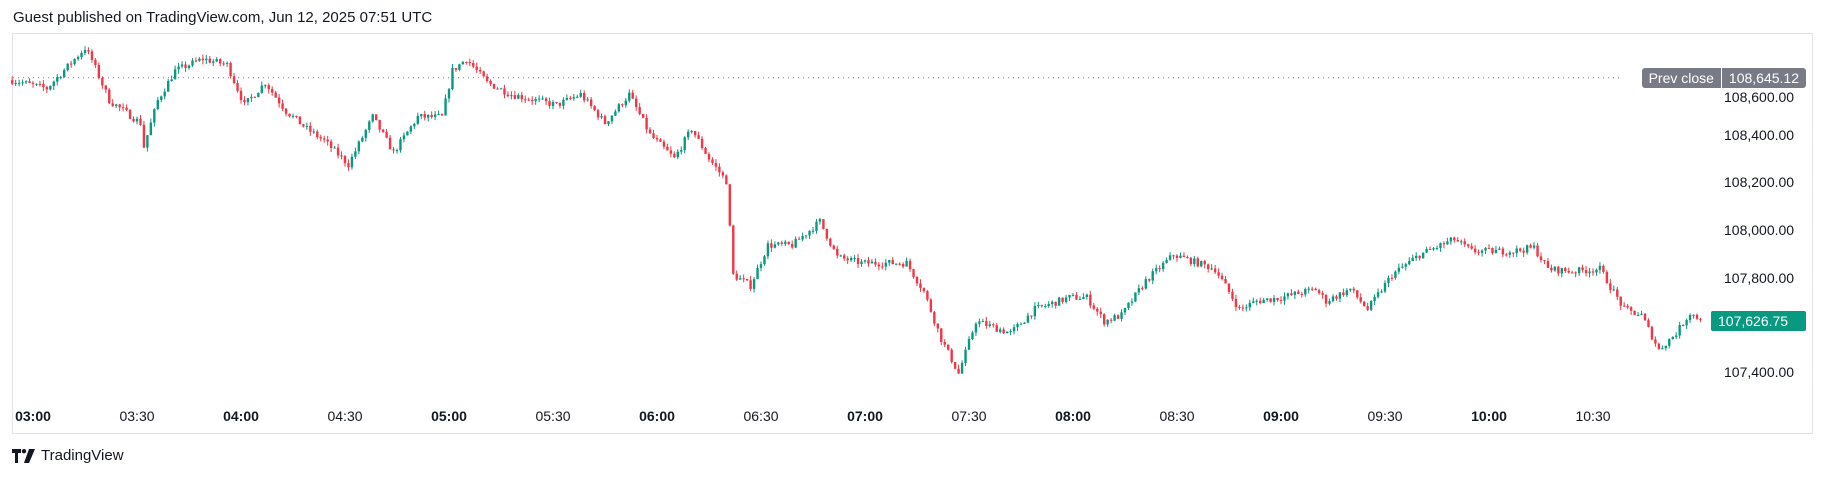  I want to click on time-tick: 06:30, so click(761, 416).